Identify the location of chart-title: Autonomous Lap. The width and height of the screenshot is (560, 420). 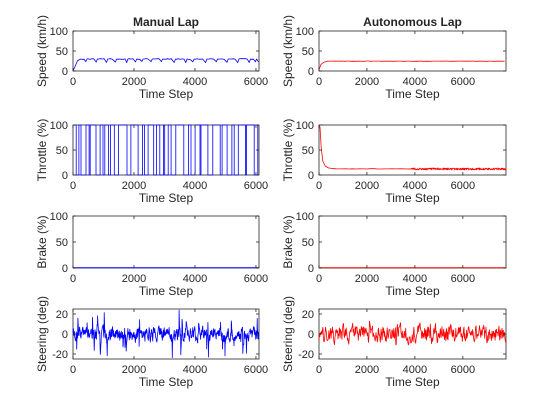
(412, 22).